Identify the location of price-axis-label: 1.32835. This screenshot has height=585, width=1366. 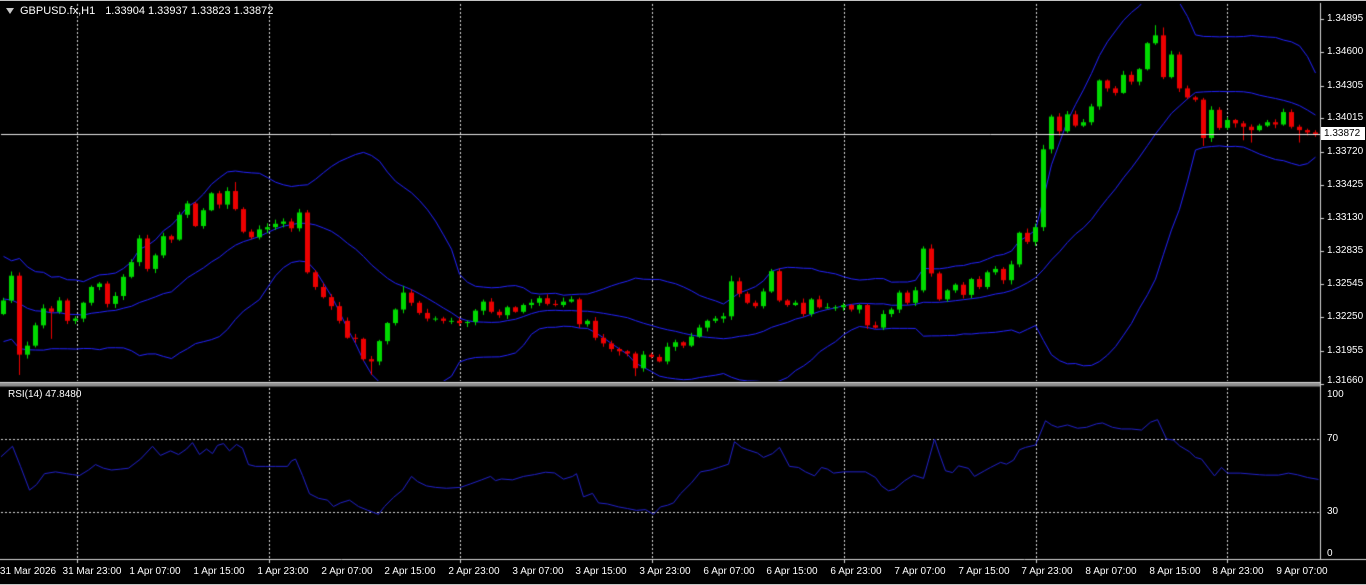
(1345, 251).